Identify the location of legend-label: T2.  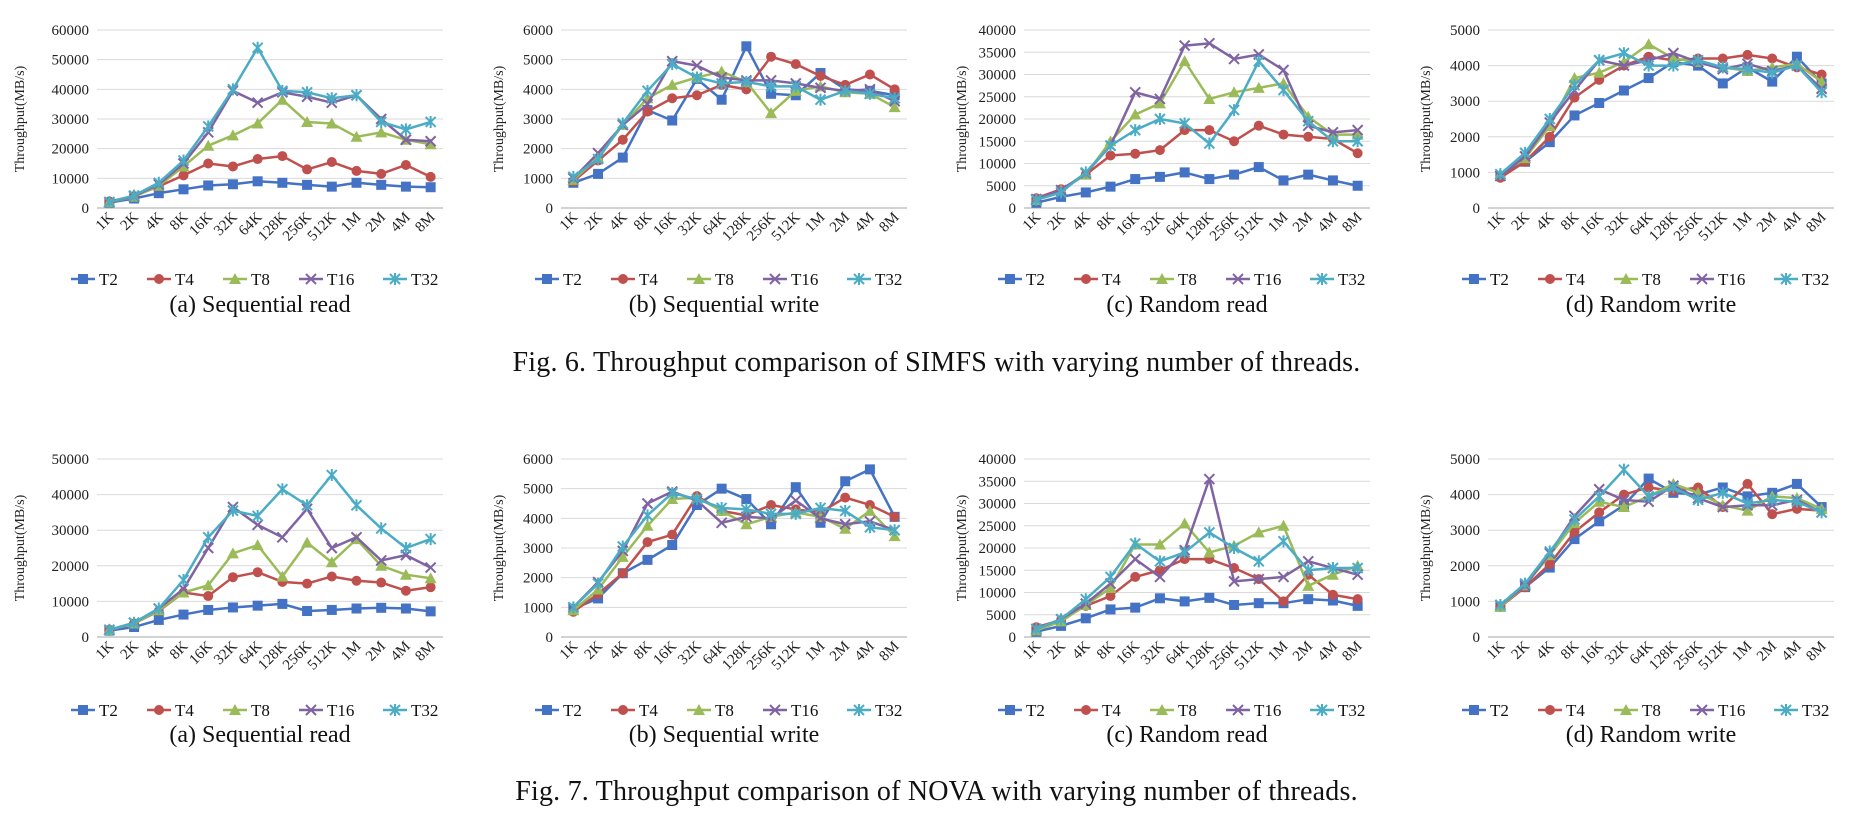
(1035, 710).